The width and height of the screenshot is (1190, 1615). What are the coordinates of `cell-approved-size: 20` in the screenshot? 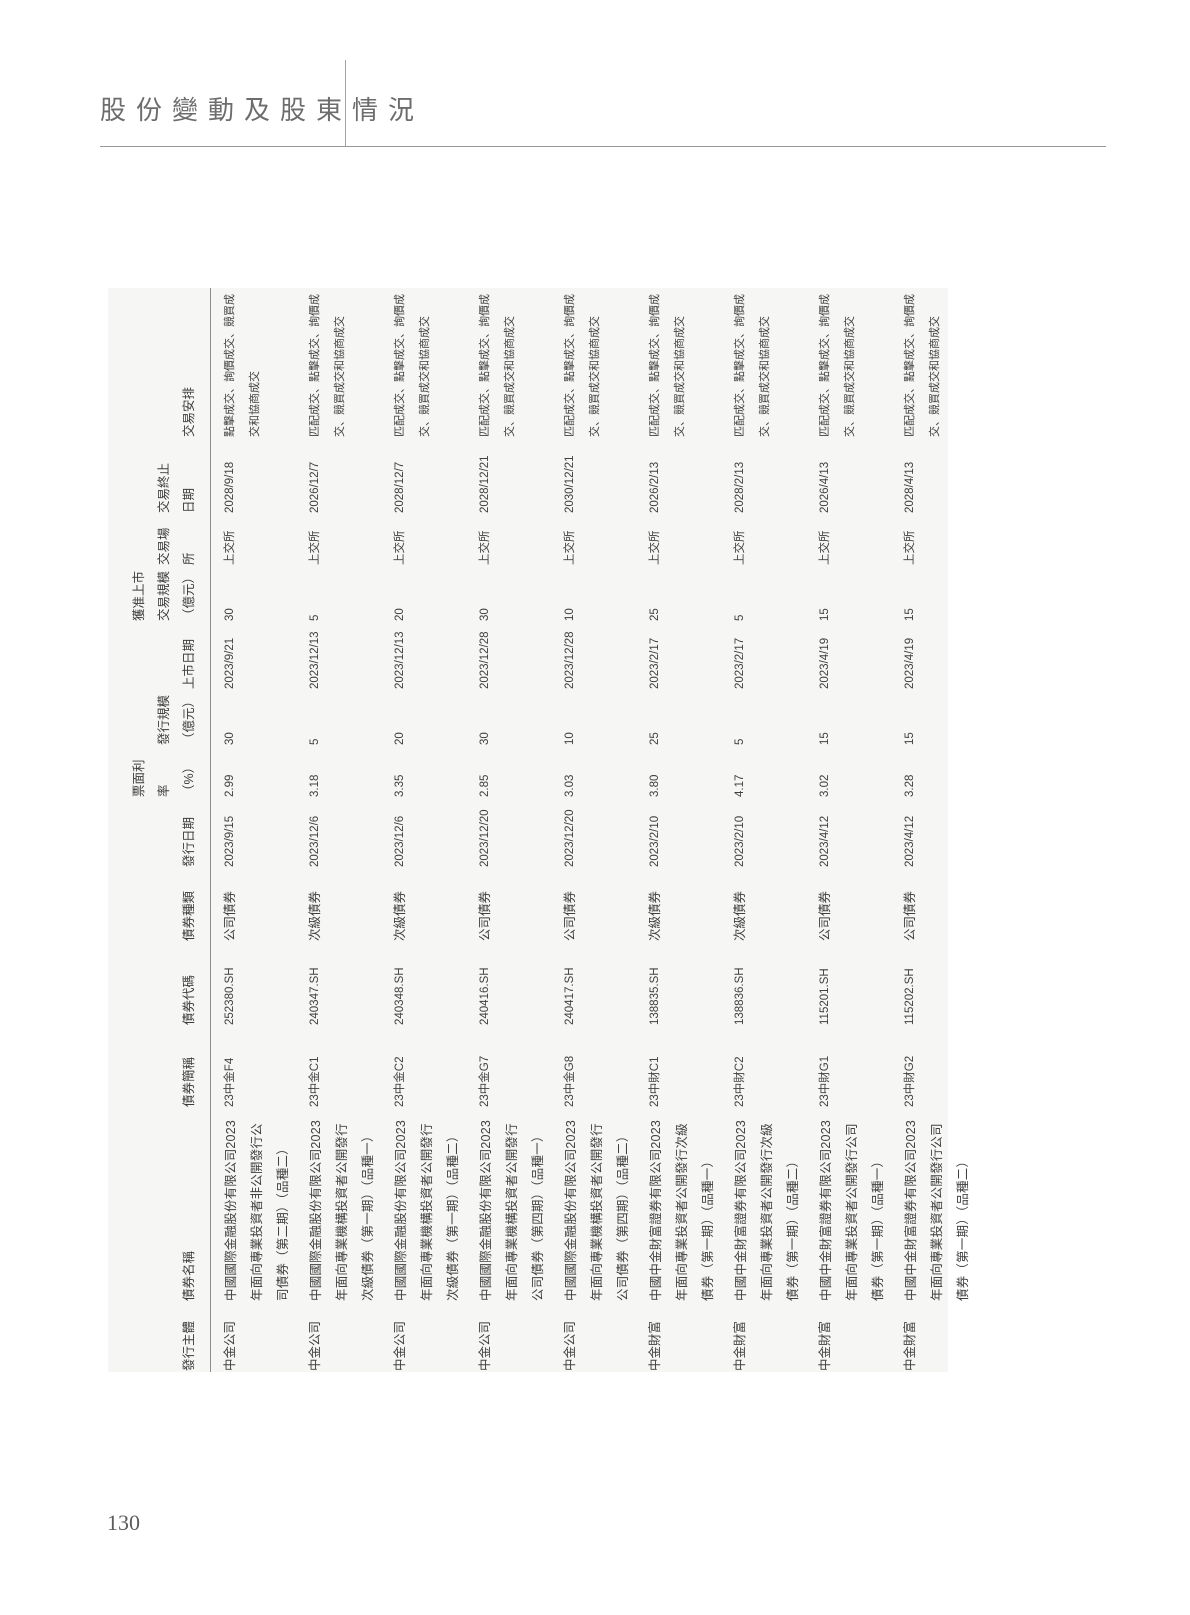 It's located at (399, 614).